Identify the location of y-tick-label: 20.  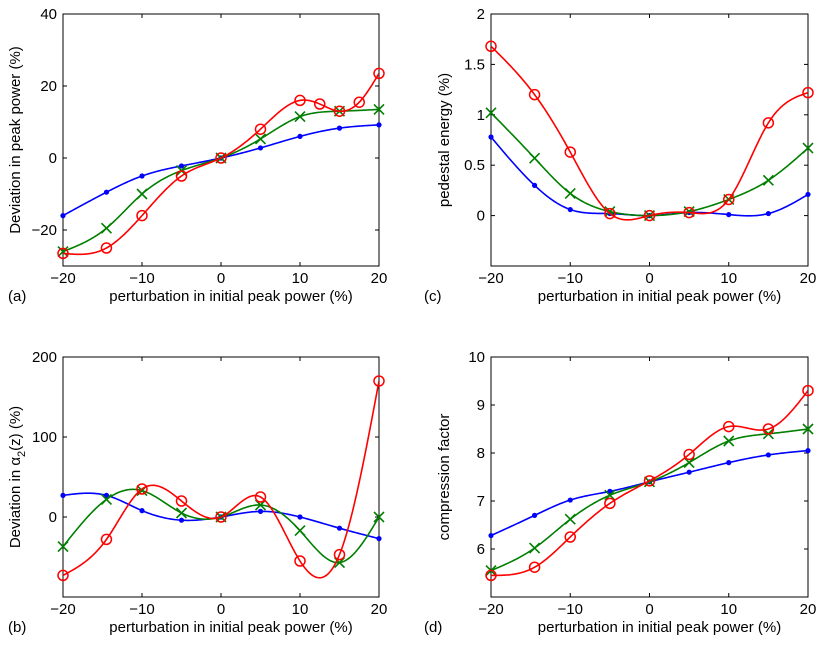
(48, 86).